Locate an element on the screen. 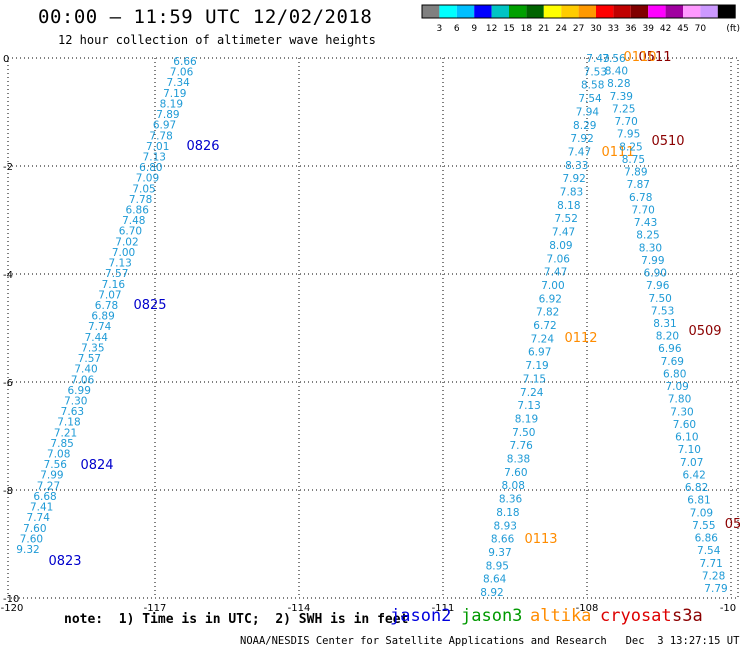  wave-height-value: 7.60 is located at coordinates (34, 529).